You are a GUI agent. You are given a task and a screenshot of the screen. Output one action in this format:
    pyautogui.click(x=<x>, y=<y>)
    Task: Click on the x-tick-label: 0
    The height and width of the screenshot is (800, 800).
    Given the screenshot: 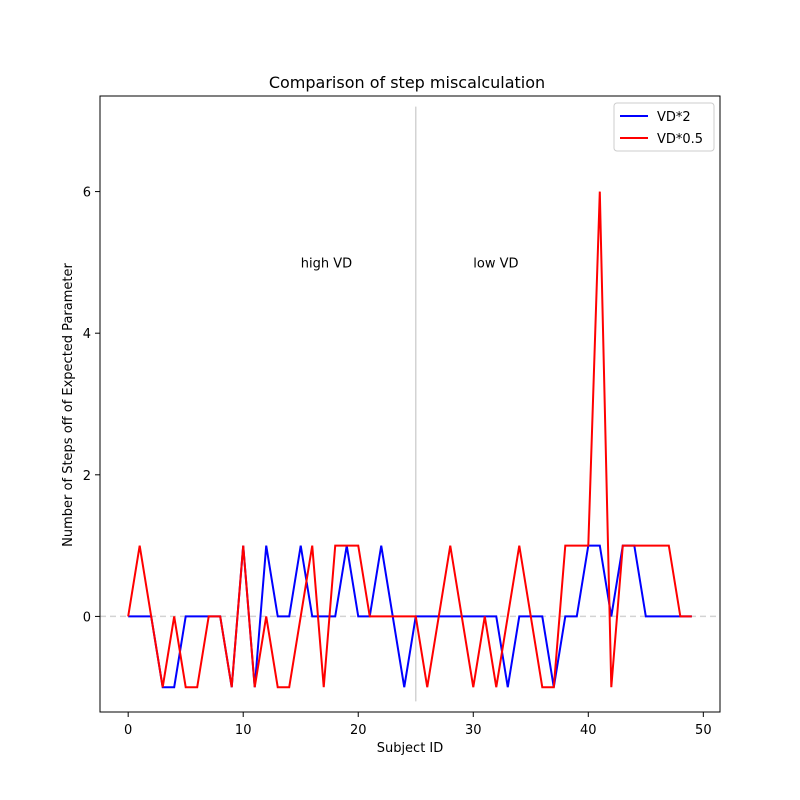 What is the action you would take?
    pyautogui.click(x=128, y=730)
    